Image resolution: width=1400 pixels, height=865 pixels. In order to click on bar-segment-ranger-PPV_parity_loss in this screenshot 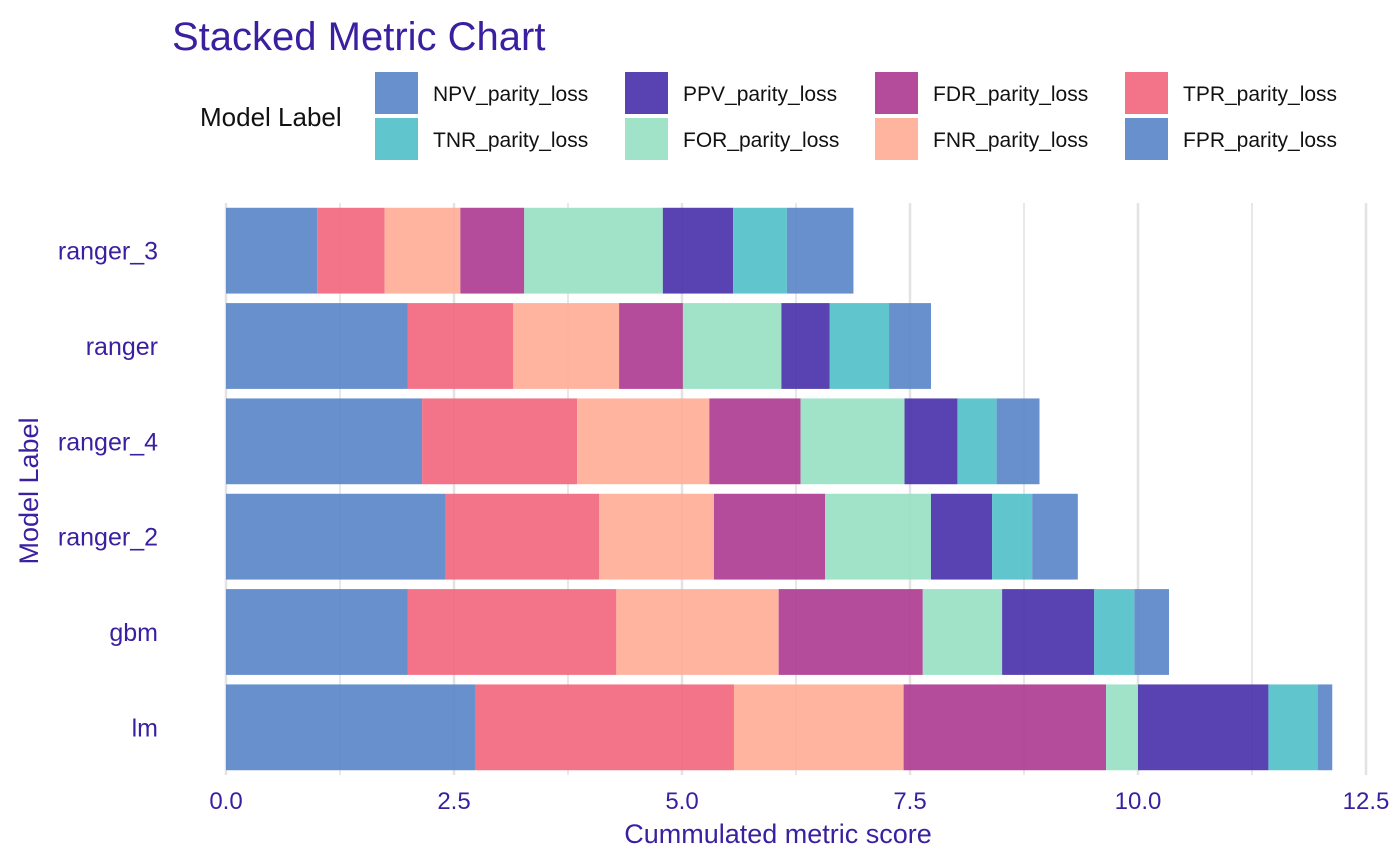, I will do `click(805, 346)`.